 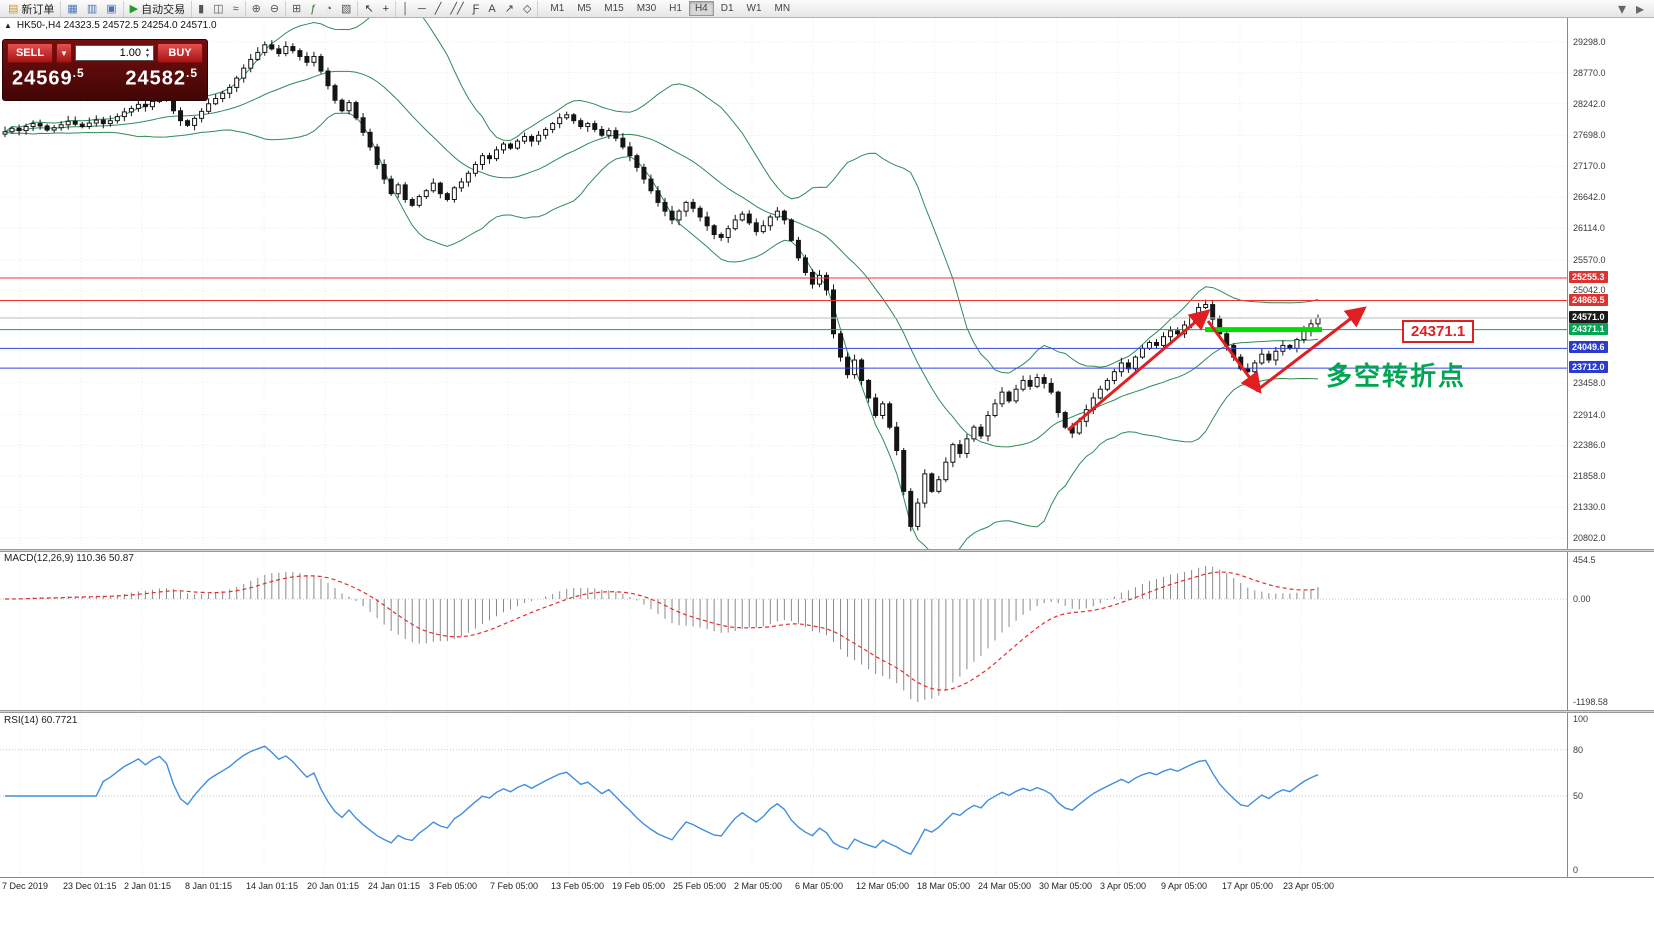 I want to click on macd-histogram, so click(x=665, y=634).